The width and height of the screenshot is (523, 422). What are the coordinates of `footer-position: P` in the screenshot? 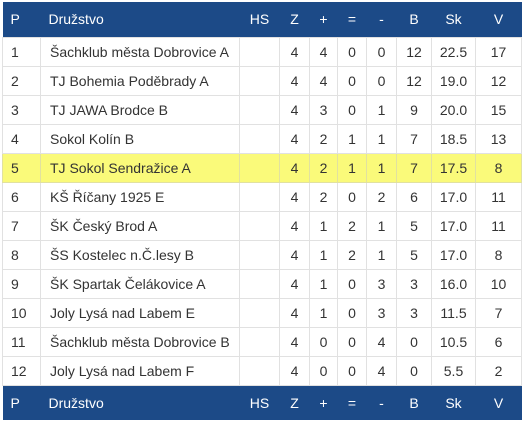 It's located at (15, 402).